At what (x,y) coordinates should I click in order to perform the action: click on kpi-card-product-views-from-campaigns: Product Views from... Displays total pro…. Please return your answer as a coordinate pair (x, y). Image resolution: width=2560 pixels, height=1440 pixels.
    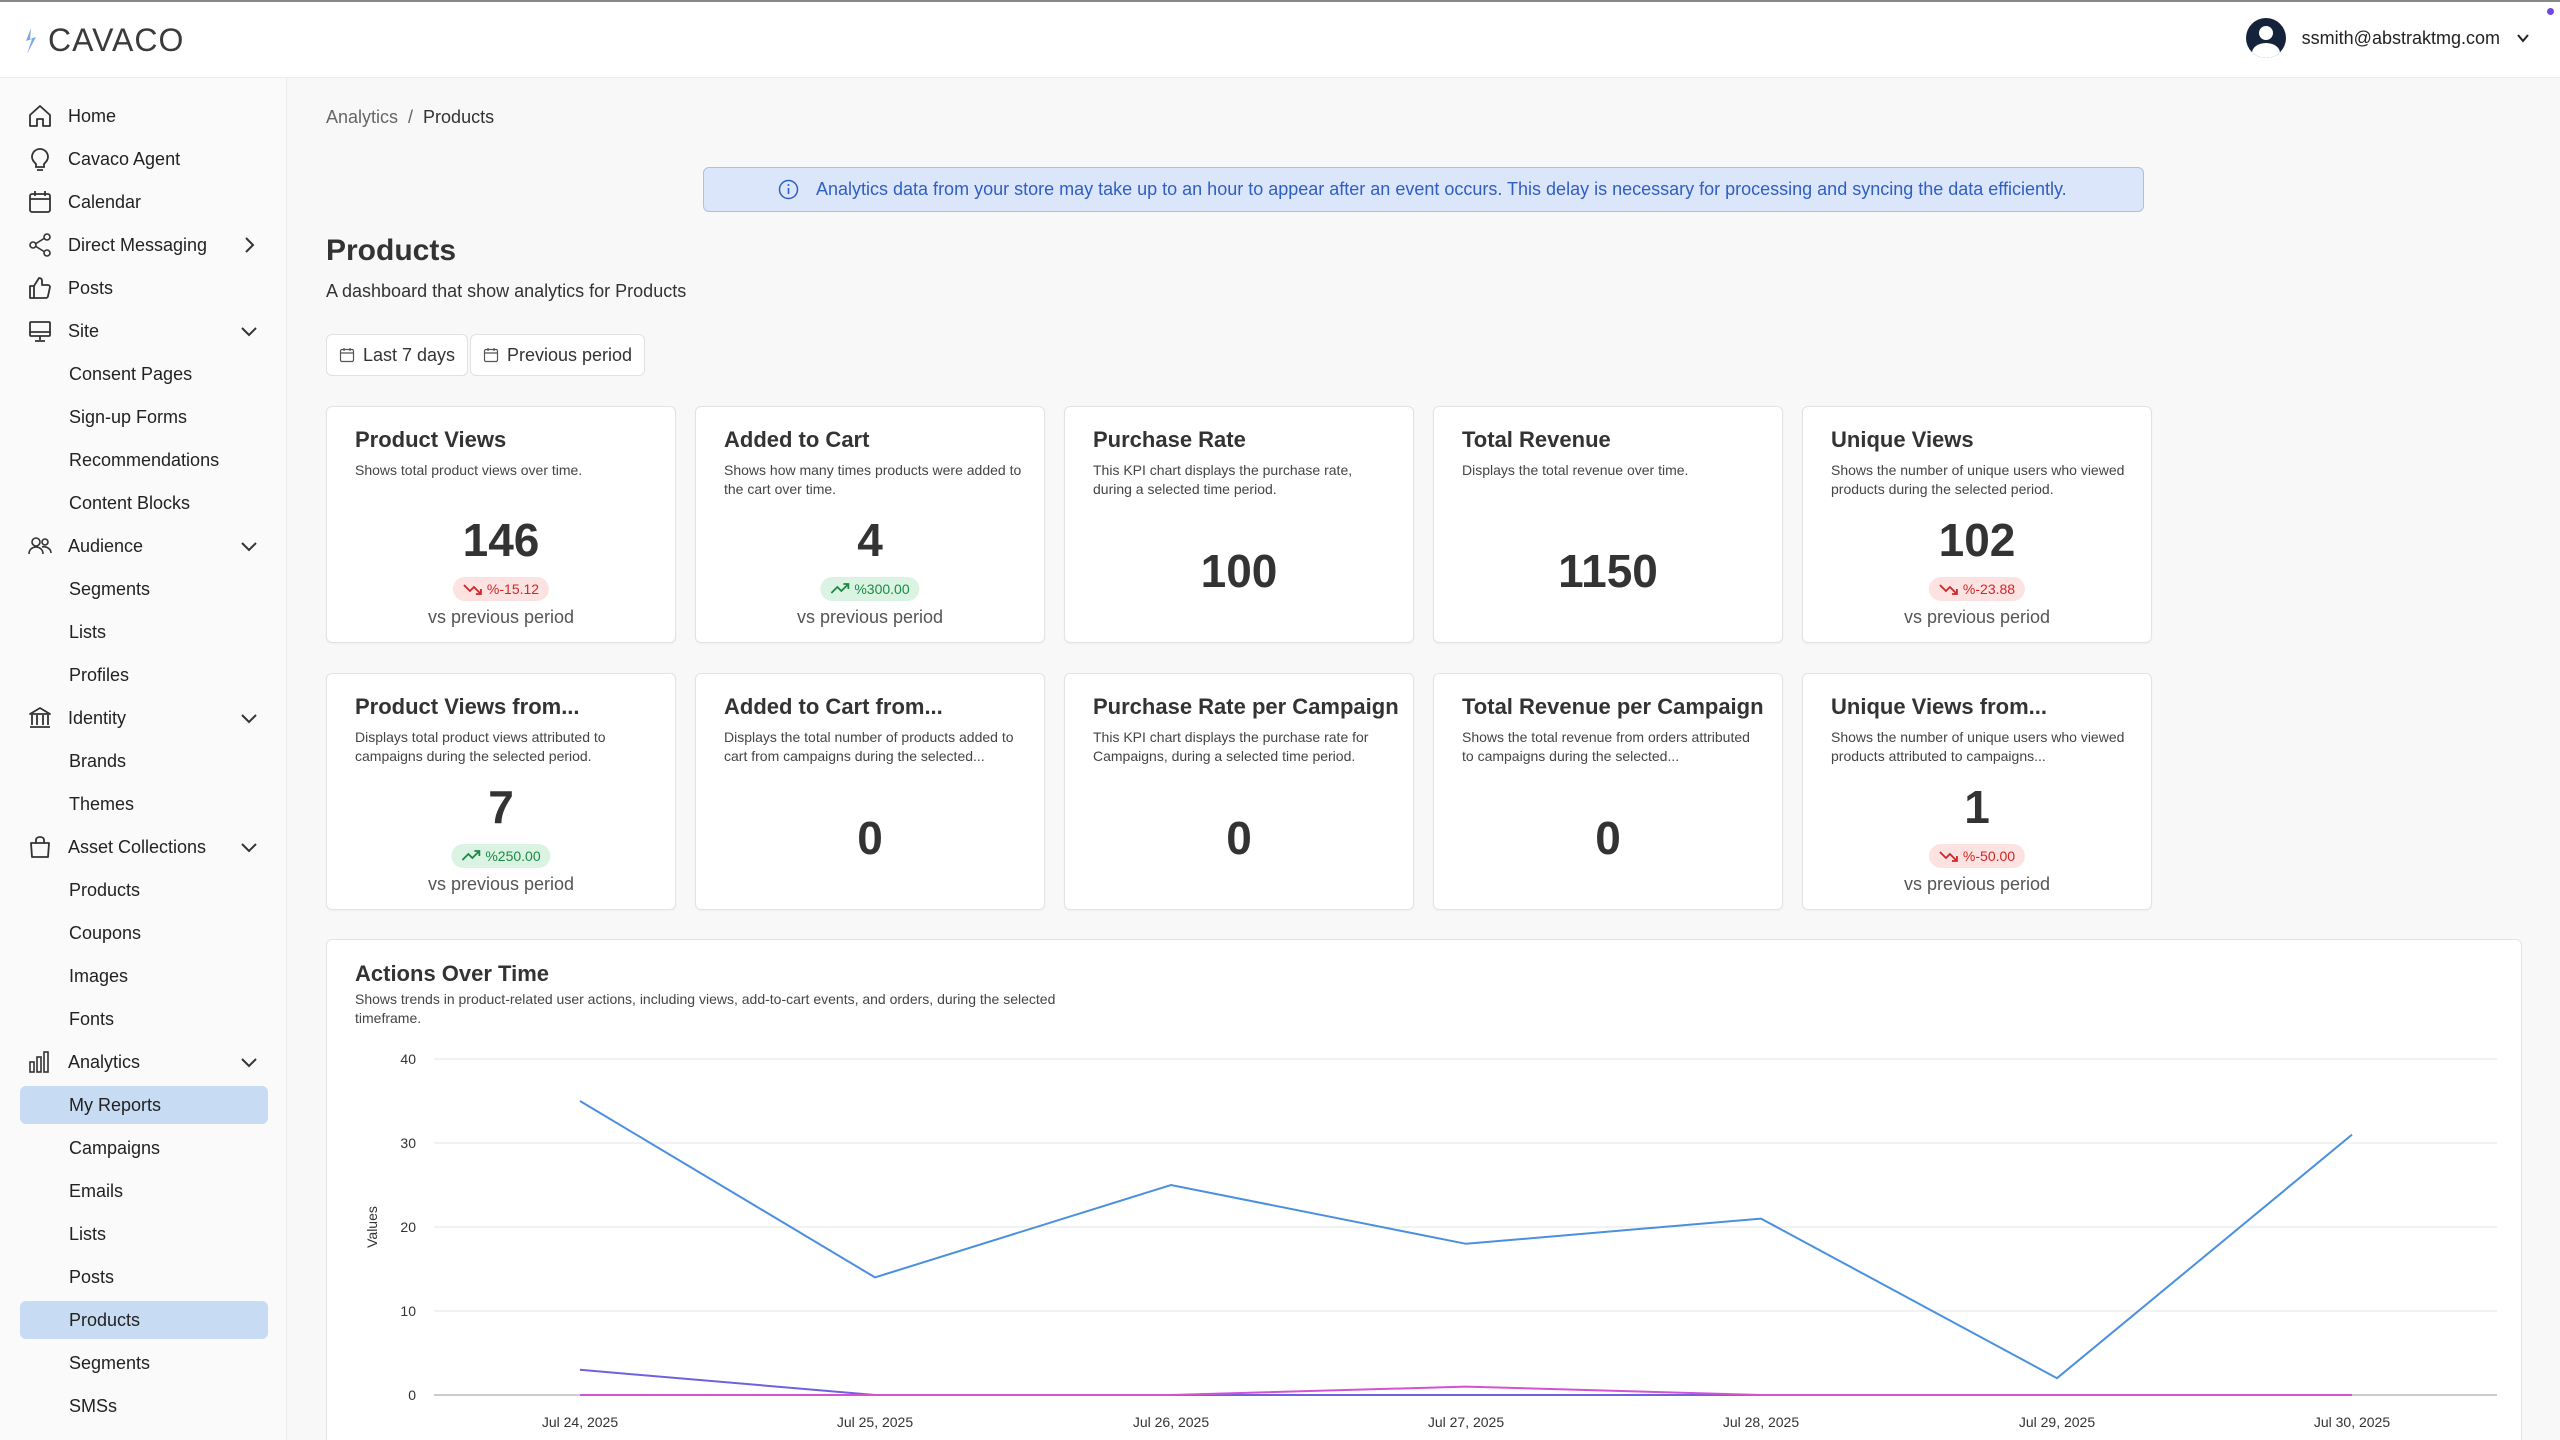
    Looking at the image, I should click on (501, 791).